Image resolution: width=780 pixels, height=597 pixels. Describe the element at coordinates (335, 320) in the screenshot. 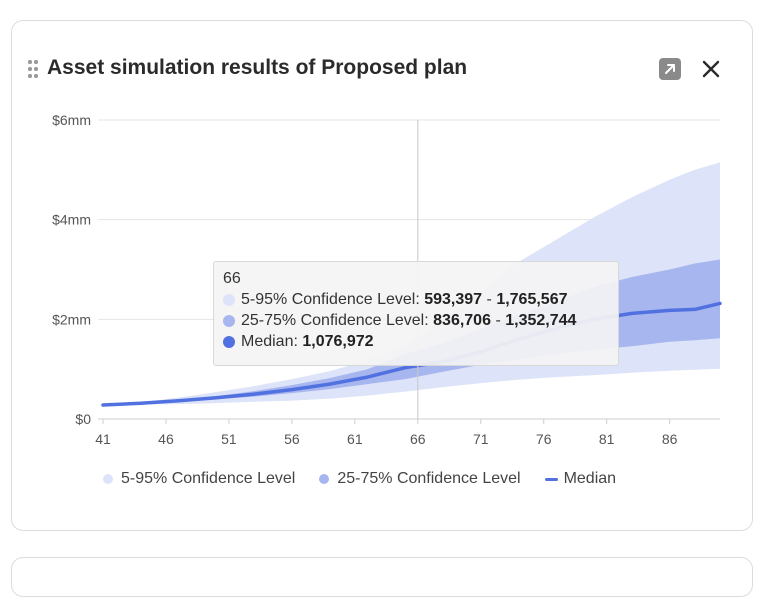

I see `tooltip-label: 25-75% Confidence Level:` at that location.